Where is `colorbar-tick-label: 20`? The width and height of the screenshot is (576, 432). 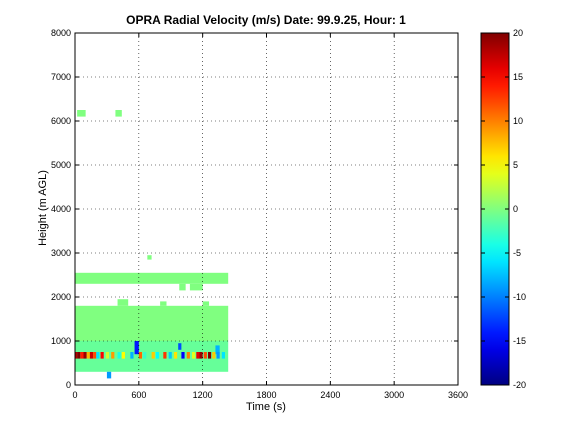 colorbar-tick-label: 20 is located at coordinates (518, 33).